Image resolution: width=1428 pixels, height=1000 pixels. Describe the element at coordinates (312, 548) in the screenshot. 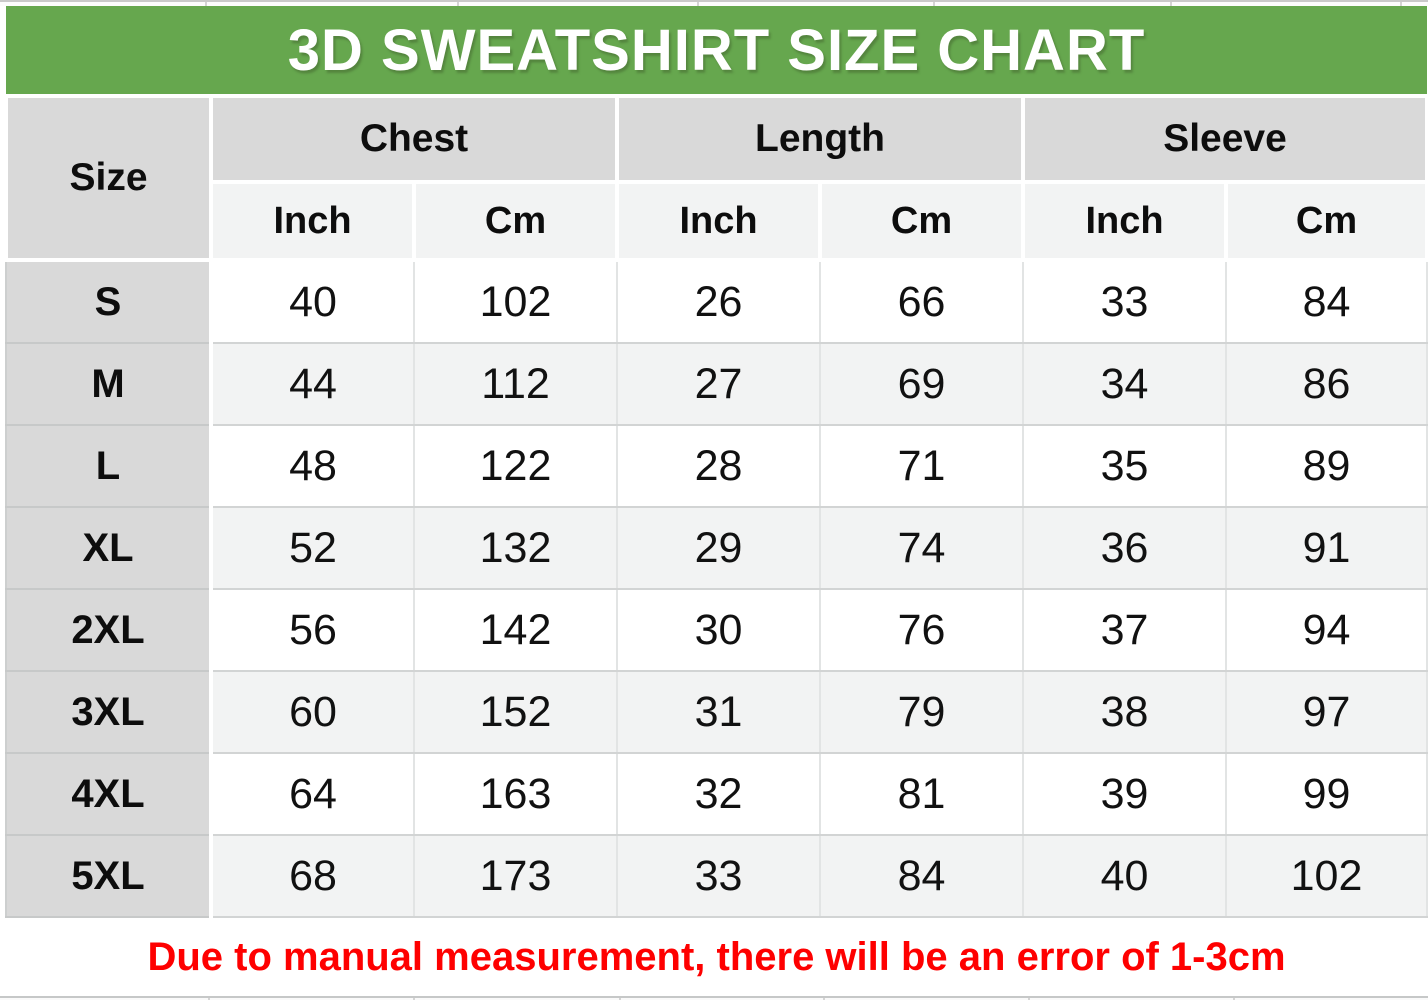

I see `value-cell: 52` at that location.